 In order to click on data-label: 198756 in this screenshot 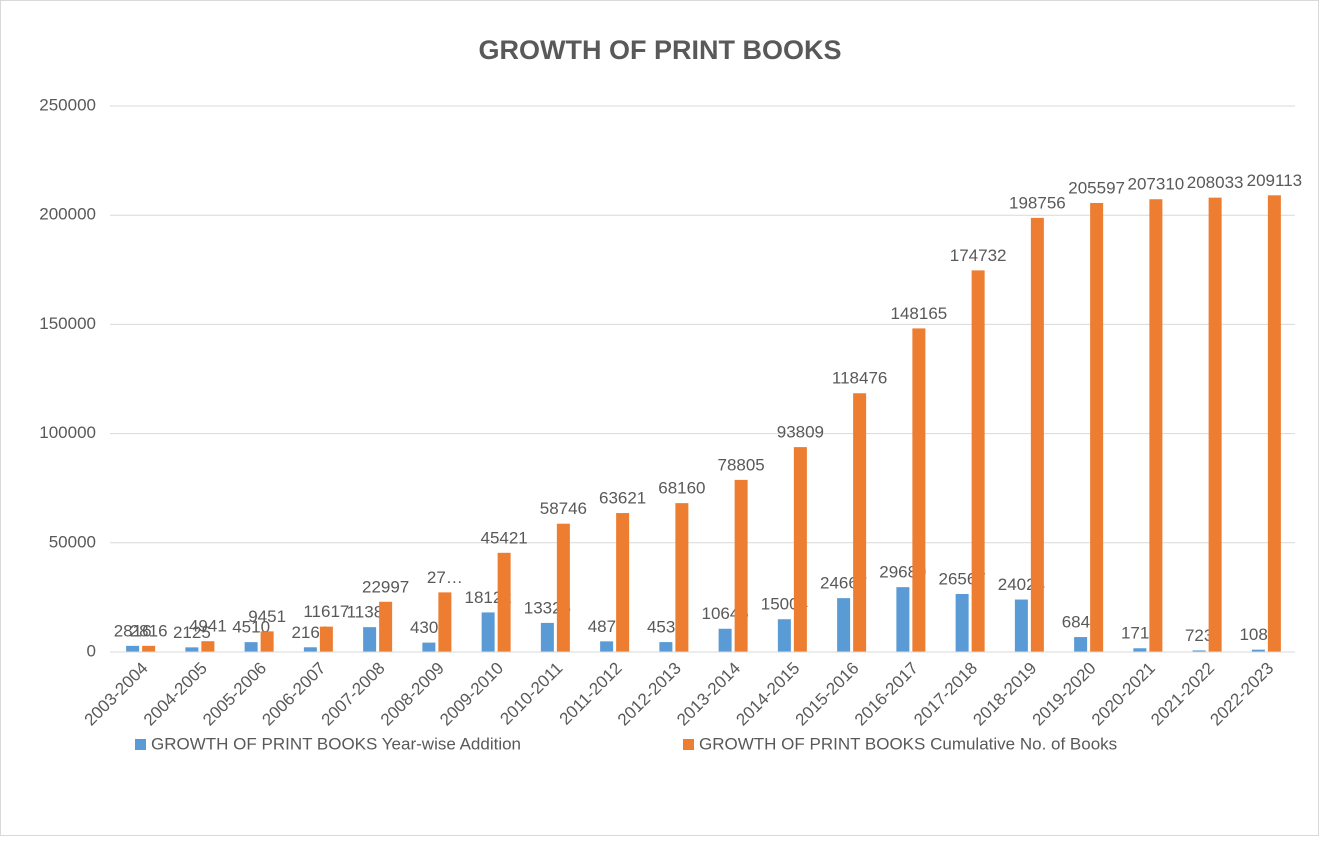, I will do `click(1037, 202)`.